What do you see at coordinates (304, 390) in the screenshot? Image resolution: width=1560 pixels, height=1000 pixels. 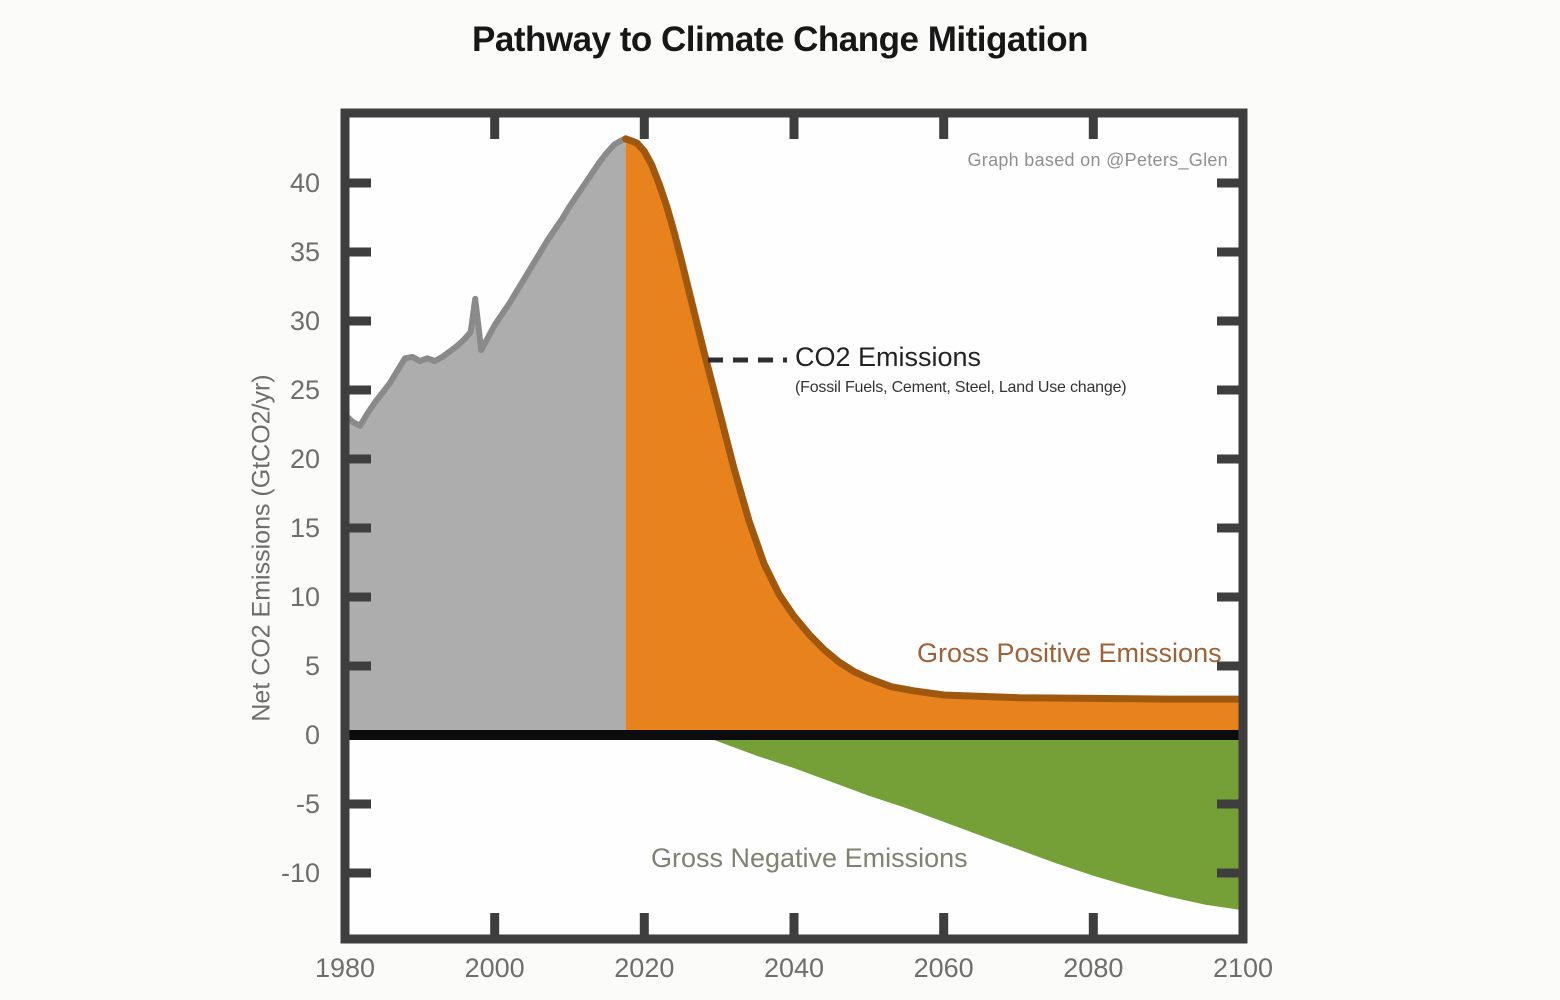 I see `y-tick-label: 25` at bounding box center [304, 390].